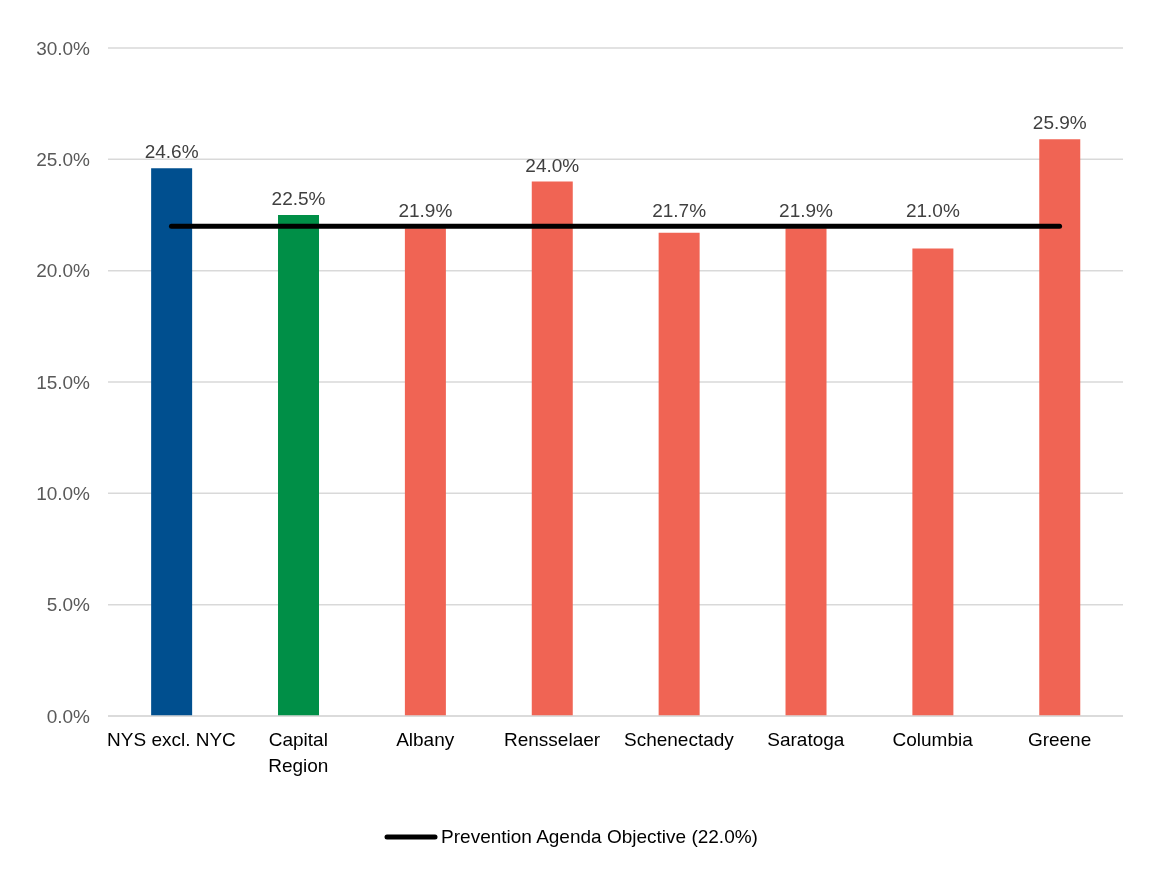  What do you see at coordinates (552, 739) in the screenshot?
I see `x-tick-label: Rensselaer` at bounding box center [552, 739].